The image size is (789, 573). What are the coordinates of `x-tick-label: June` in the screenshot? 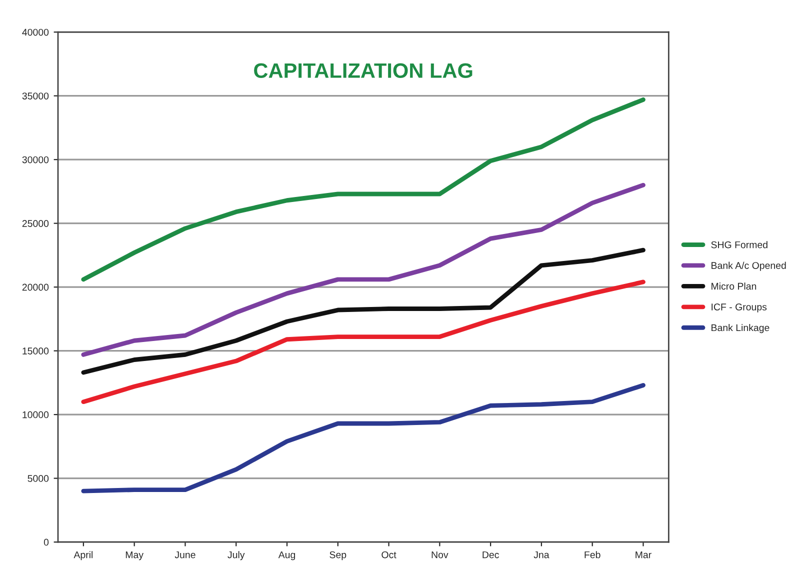 It's located at (185, 554).